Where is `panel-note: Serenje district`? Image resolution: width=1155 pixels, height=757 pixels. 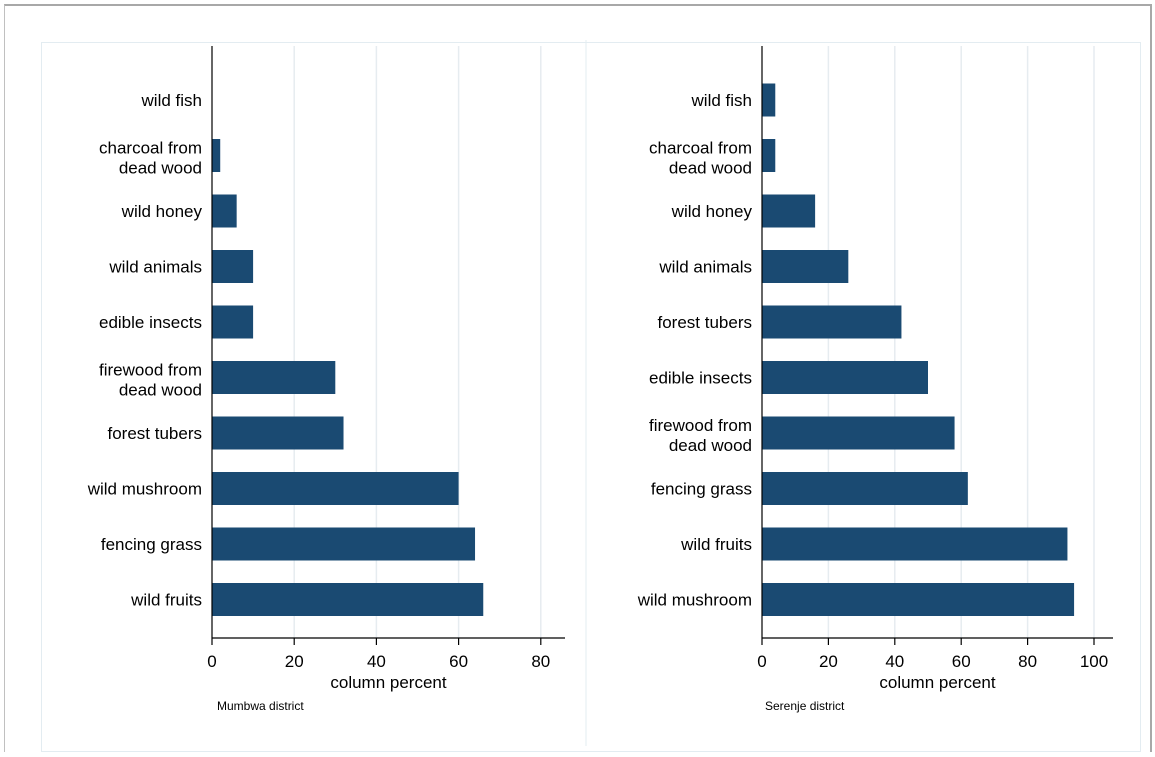
panel-note: Serenje district is located at coordinates (805, 706).